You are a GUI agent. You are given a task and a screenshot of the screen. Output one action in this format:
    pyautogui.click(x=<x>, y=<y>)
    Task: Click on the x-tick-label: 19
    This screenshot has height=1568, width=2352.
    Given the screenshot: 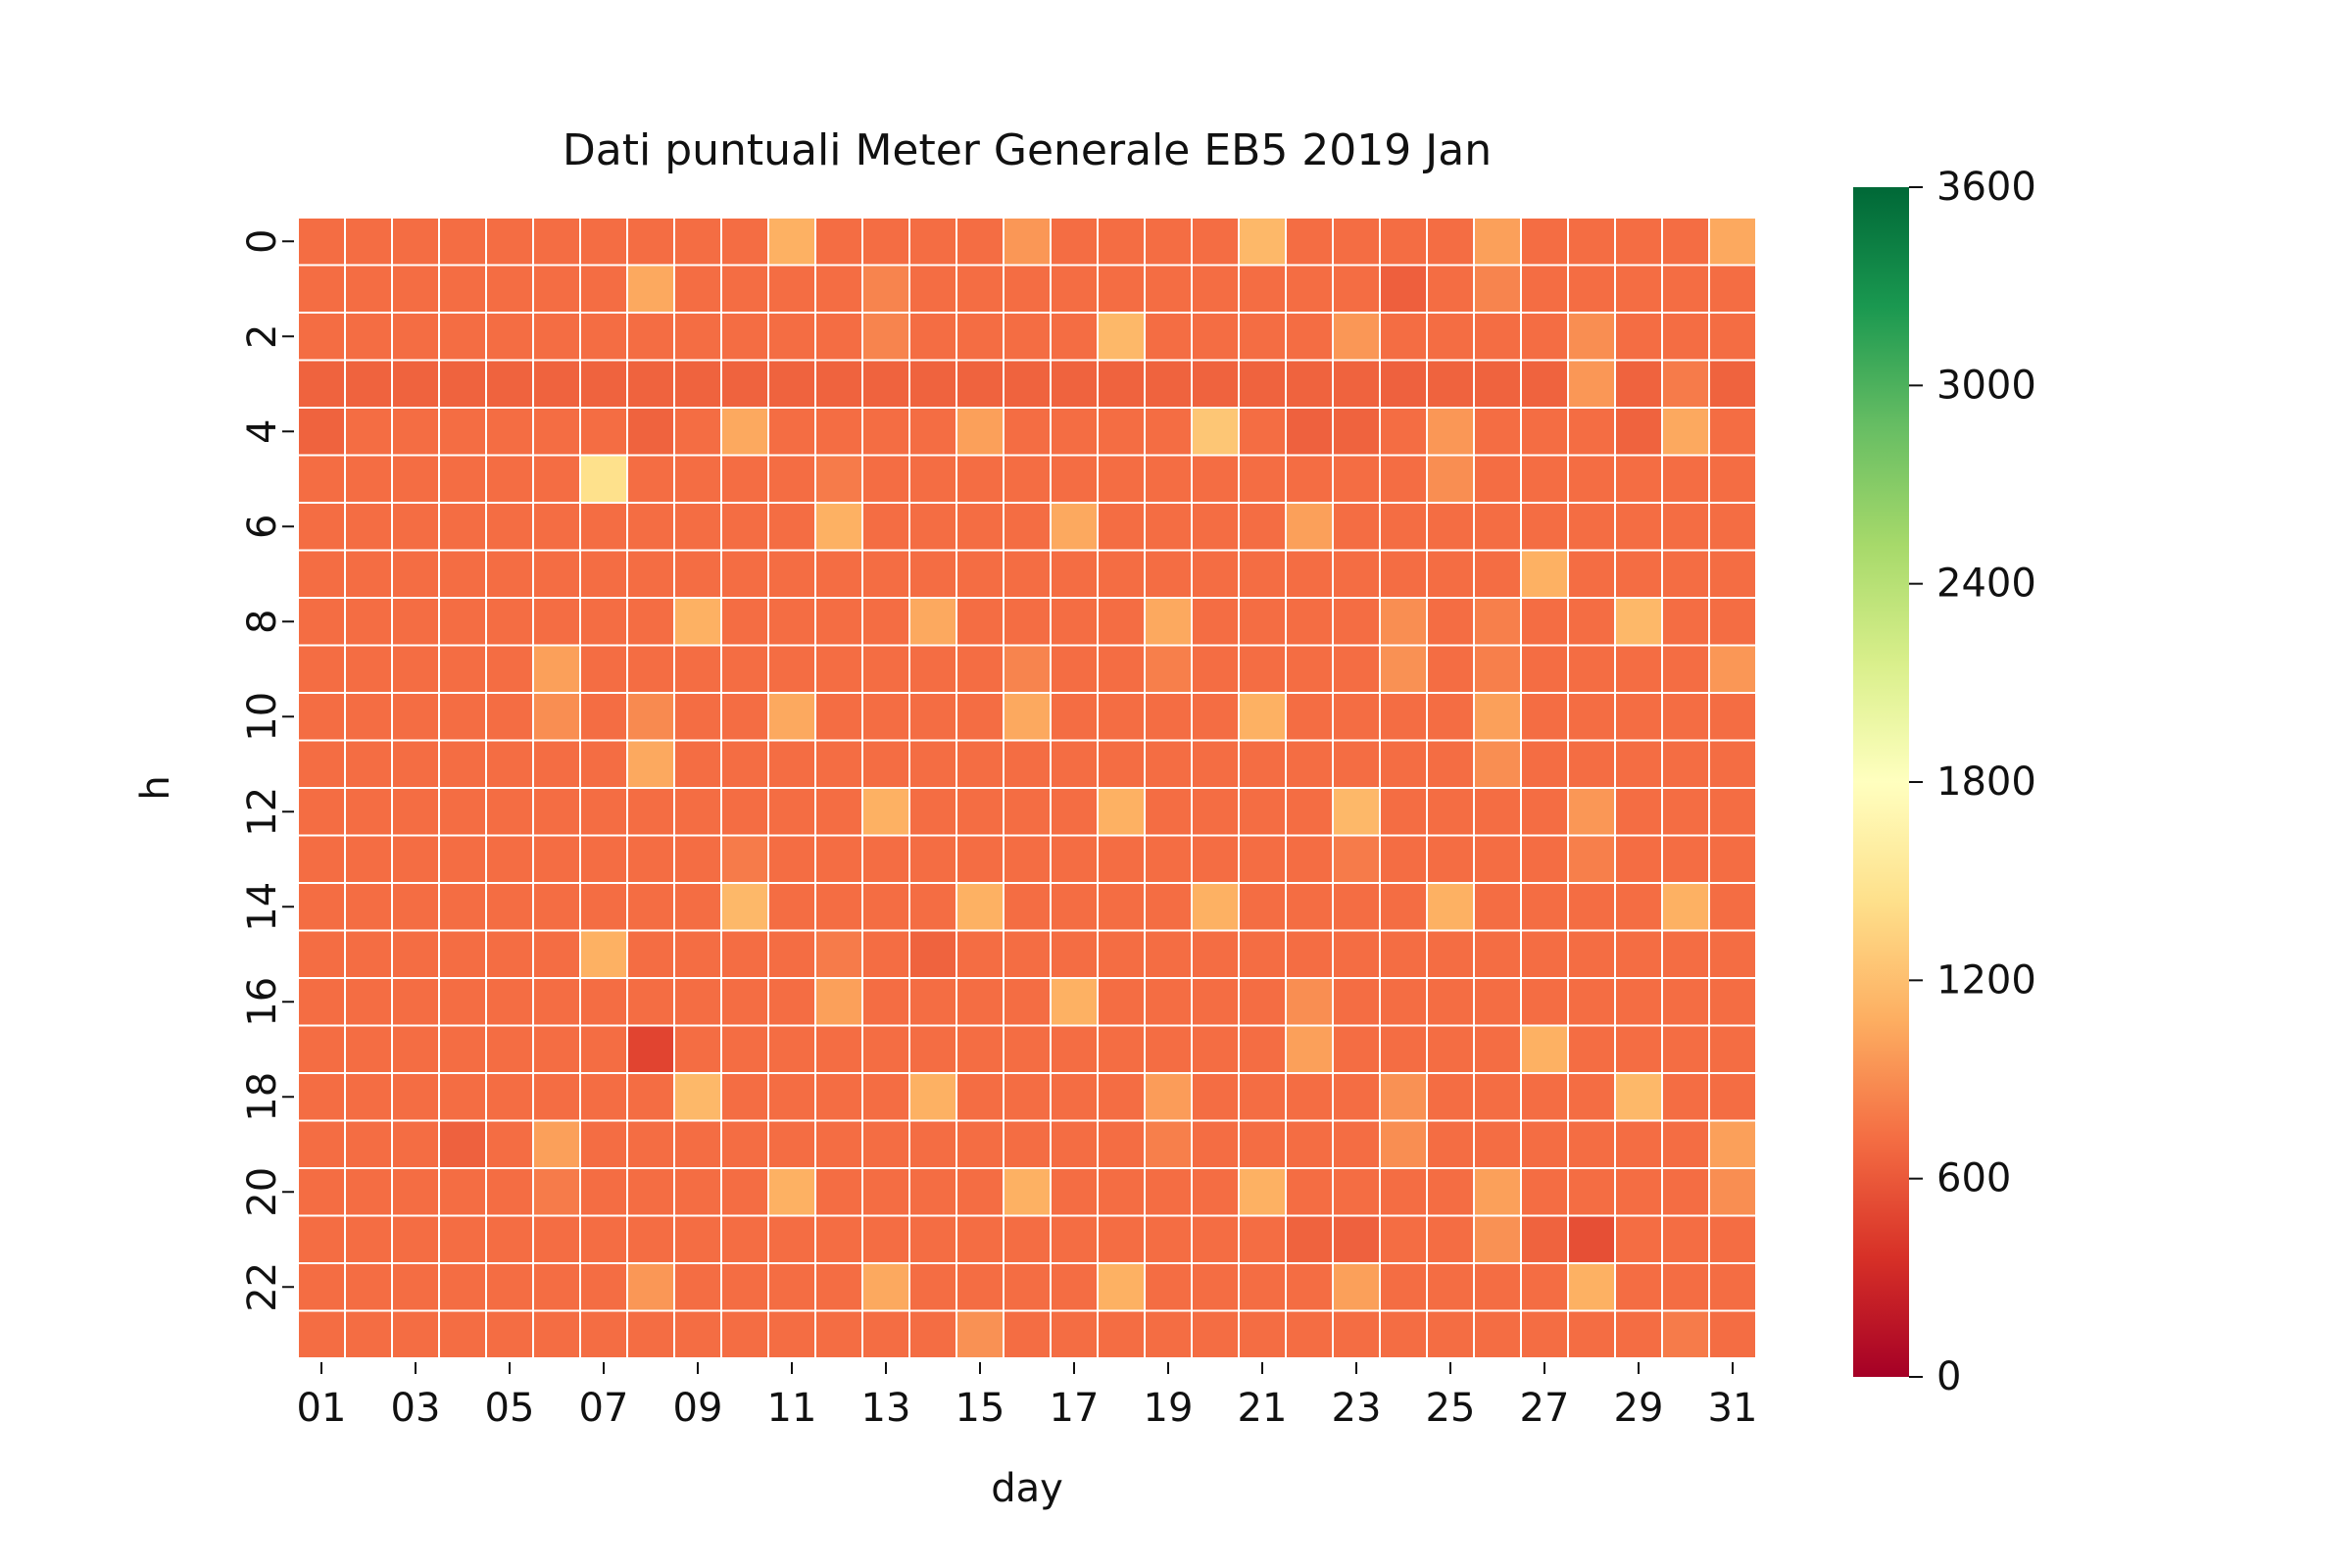 What is the action you would take?
    pyautogui.click(x=1169, y=1408)
    